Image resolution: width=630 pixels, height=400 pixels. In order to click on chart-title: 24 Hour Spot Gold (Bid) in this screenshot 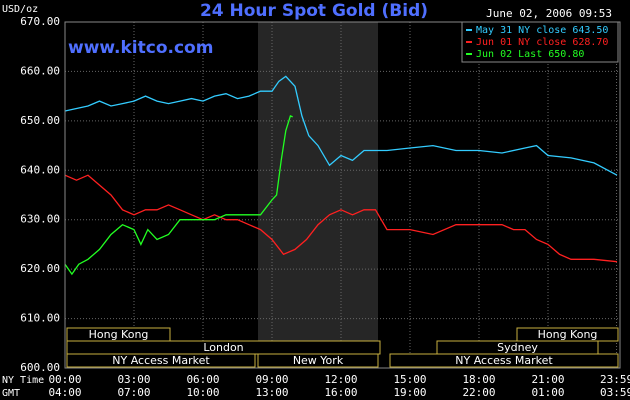, I will do `click(314, 11)`.